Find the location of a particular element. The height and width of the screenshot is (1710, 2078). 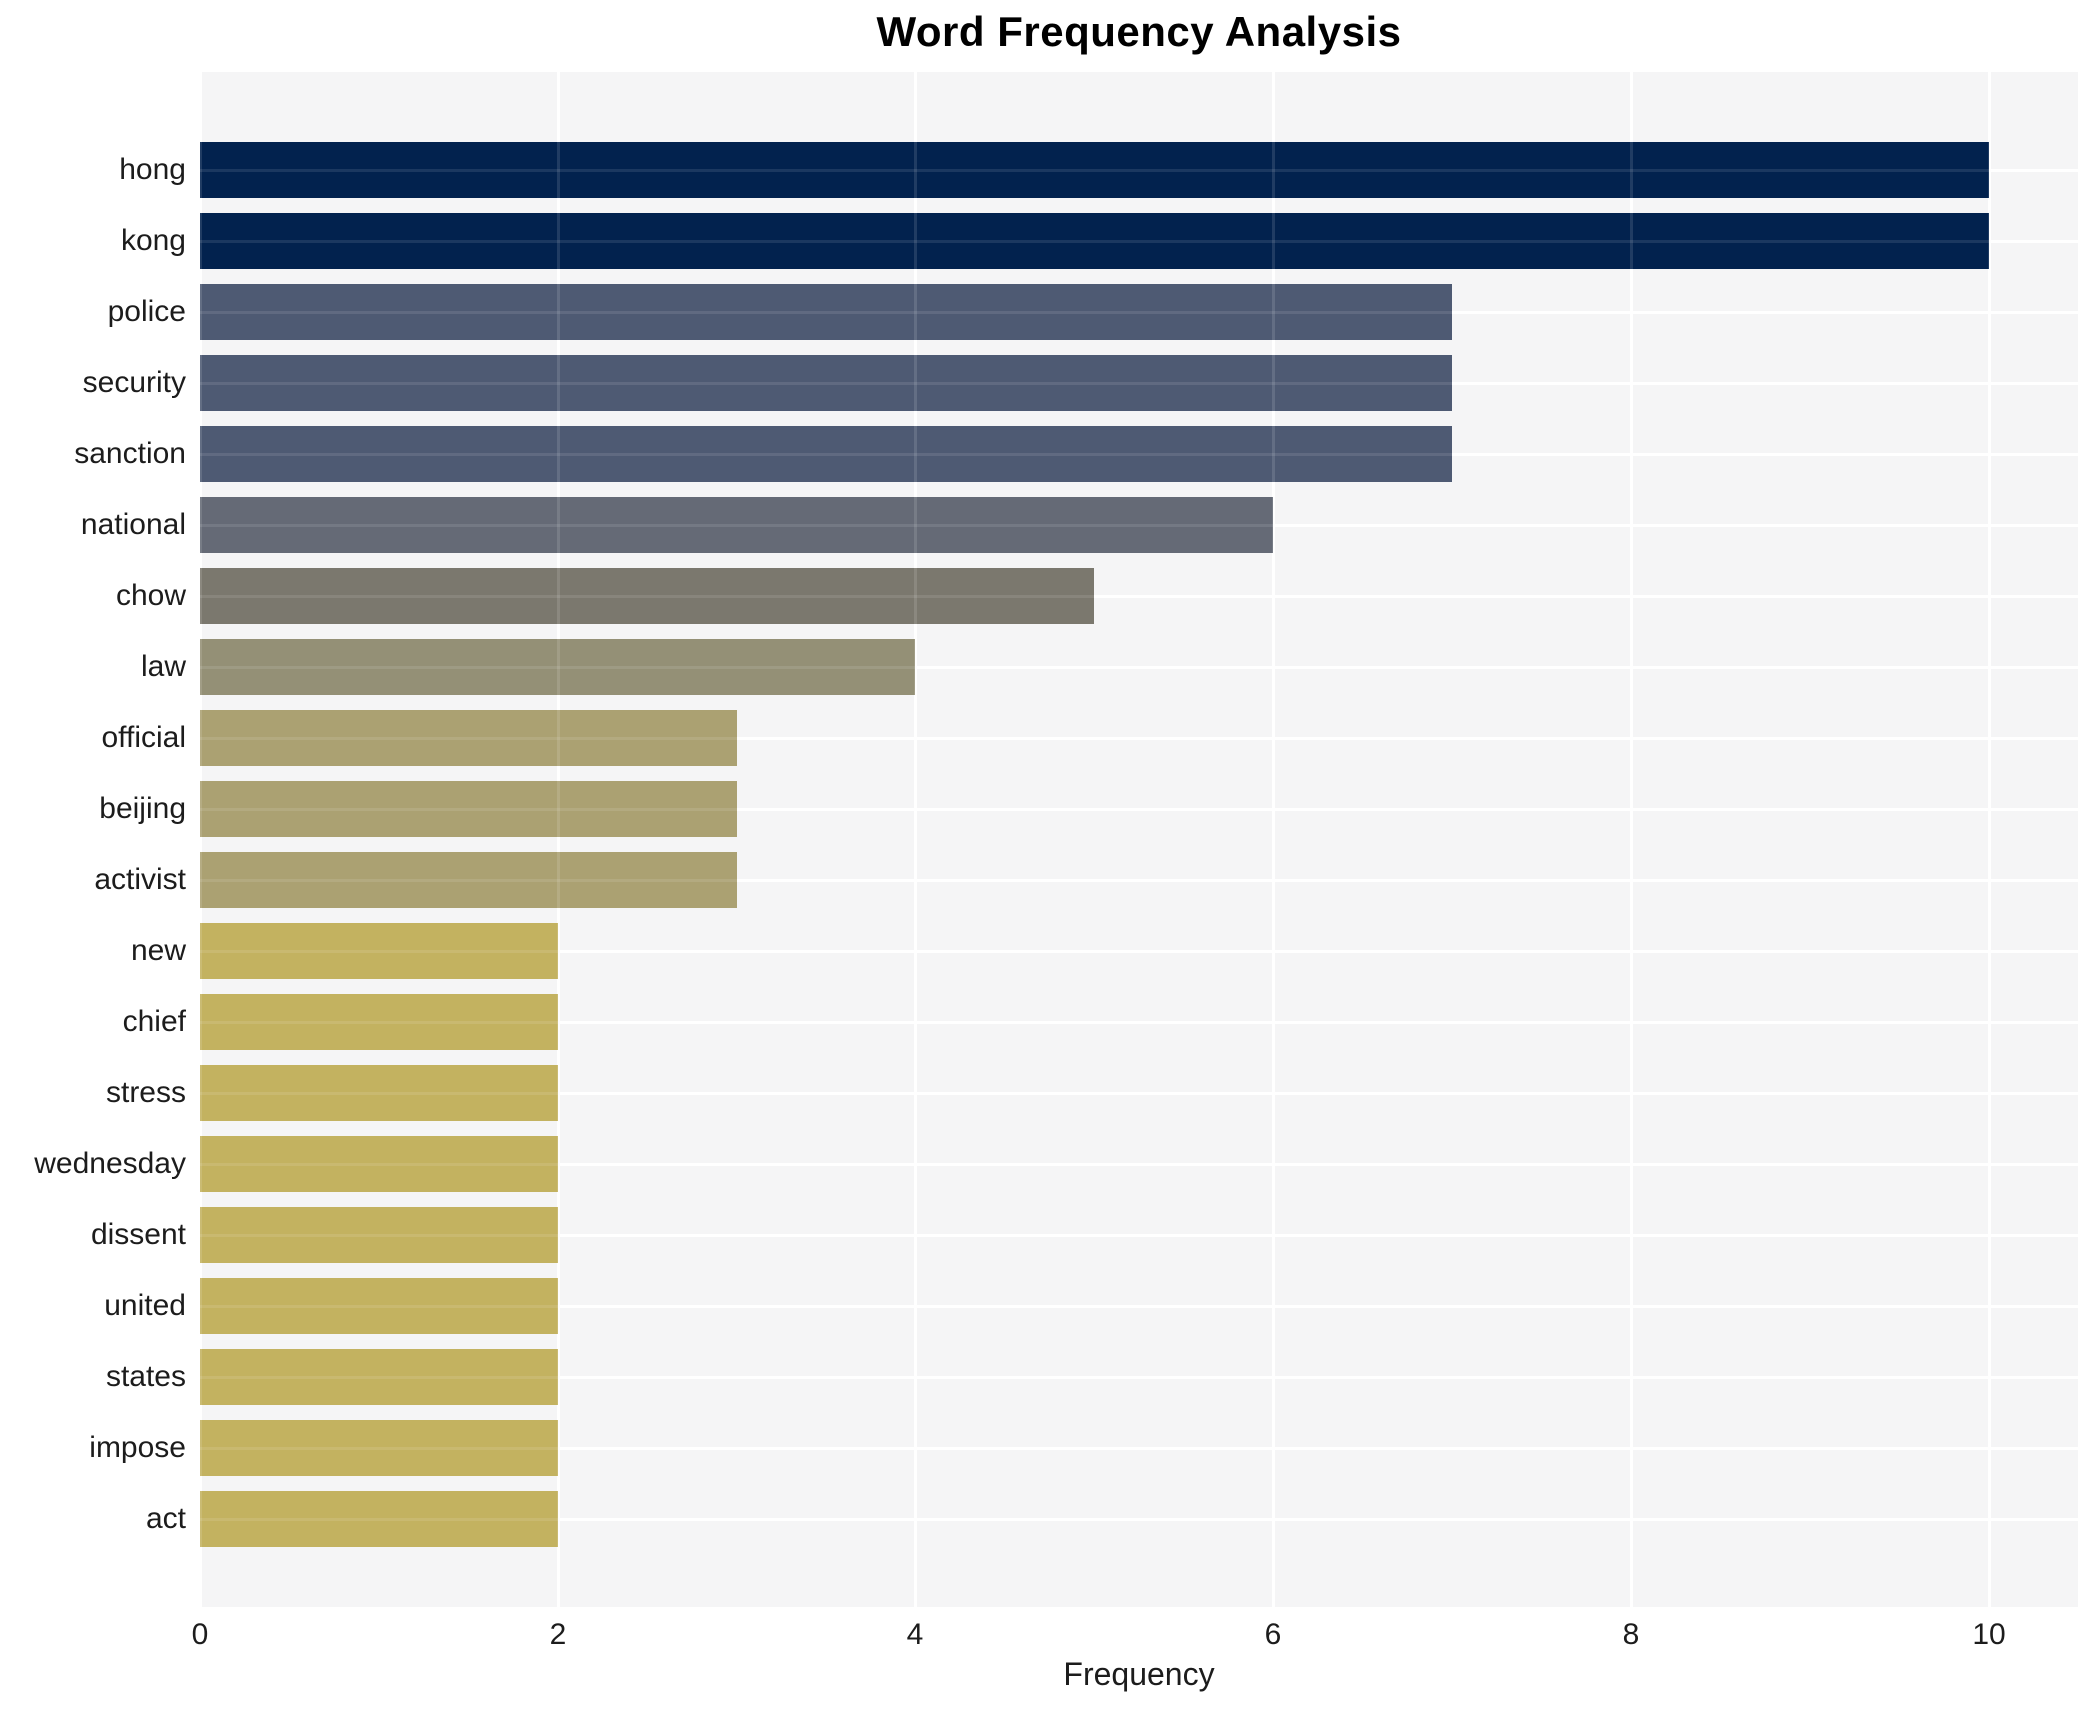

horizontal-gridline-overlay-wednesday is located at coordinates (1139, 1164).